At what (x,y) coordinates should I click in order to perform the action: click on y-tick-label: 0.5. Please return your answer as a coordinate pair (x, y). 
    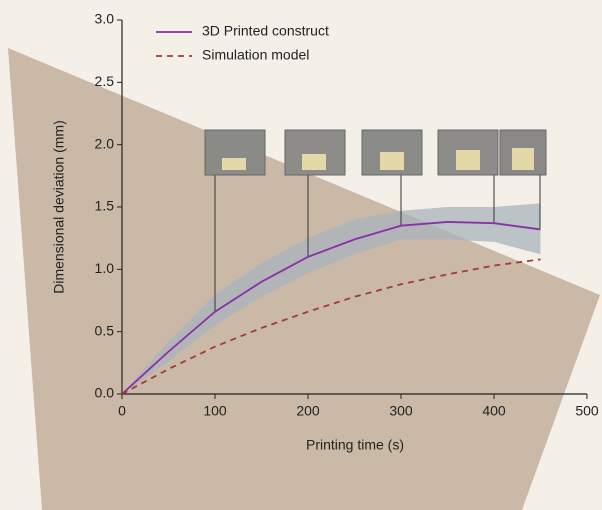
    Looking at the image, I should click on (105, 330).